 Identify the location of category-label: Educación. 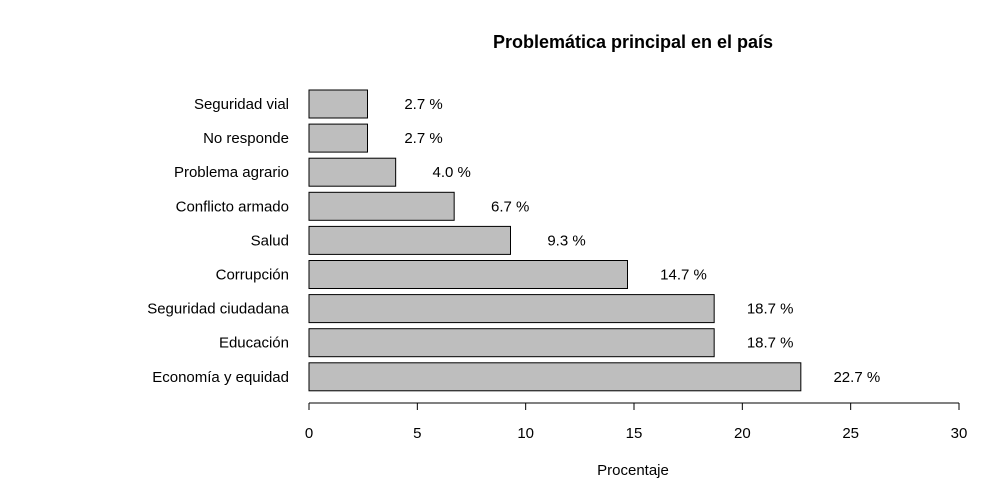
(254, 343).